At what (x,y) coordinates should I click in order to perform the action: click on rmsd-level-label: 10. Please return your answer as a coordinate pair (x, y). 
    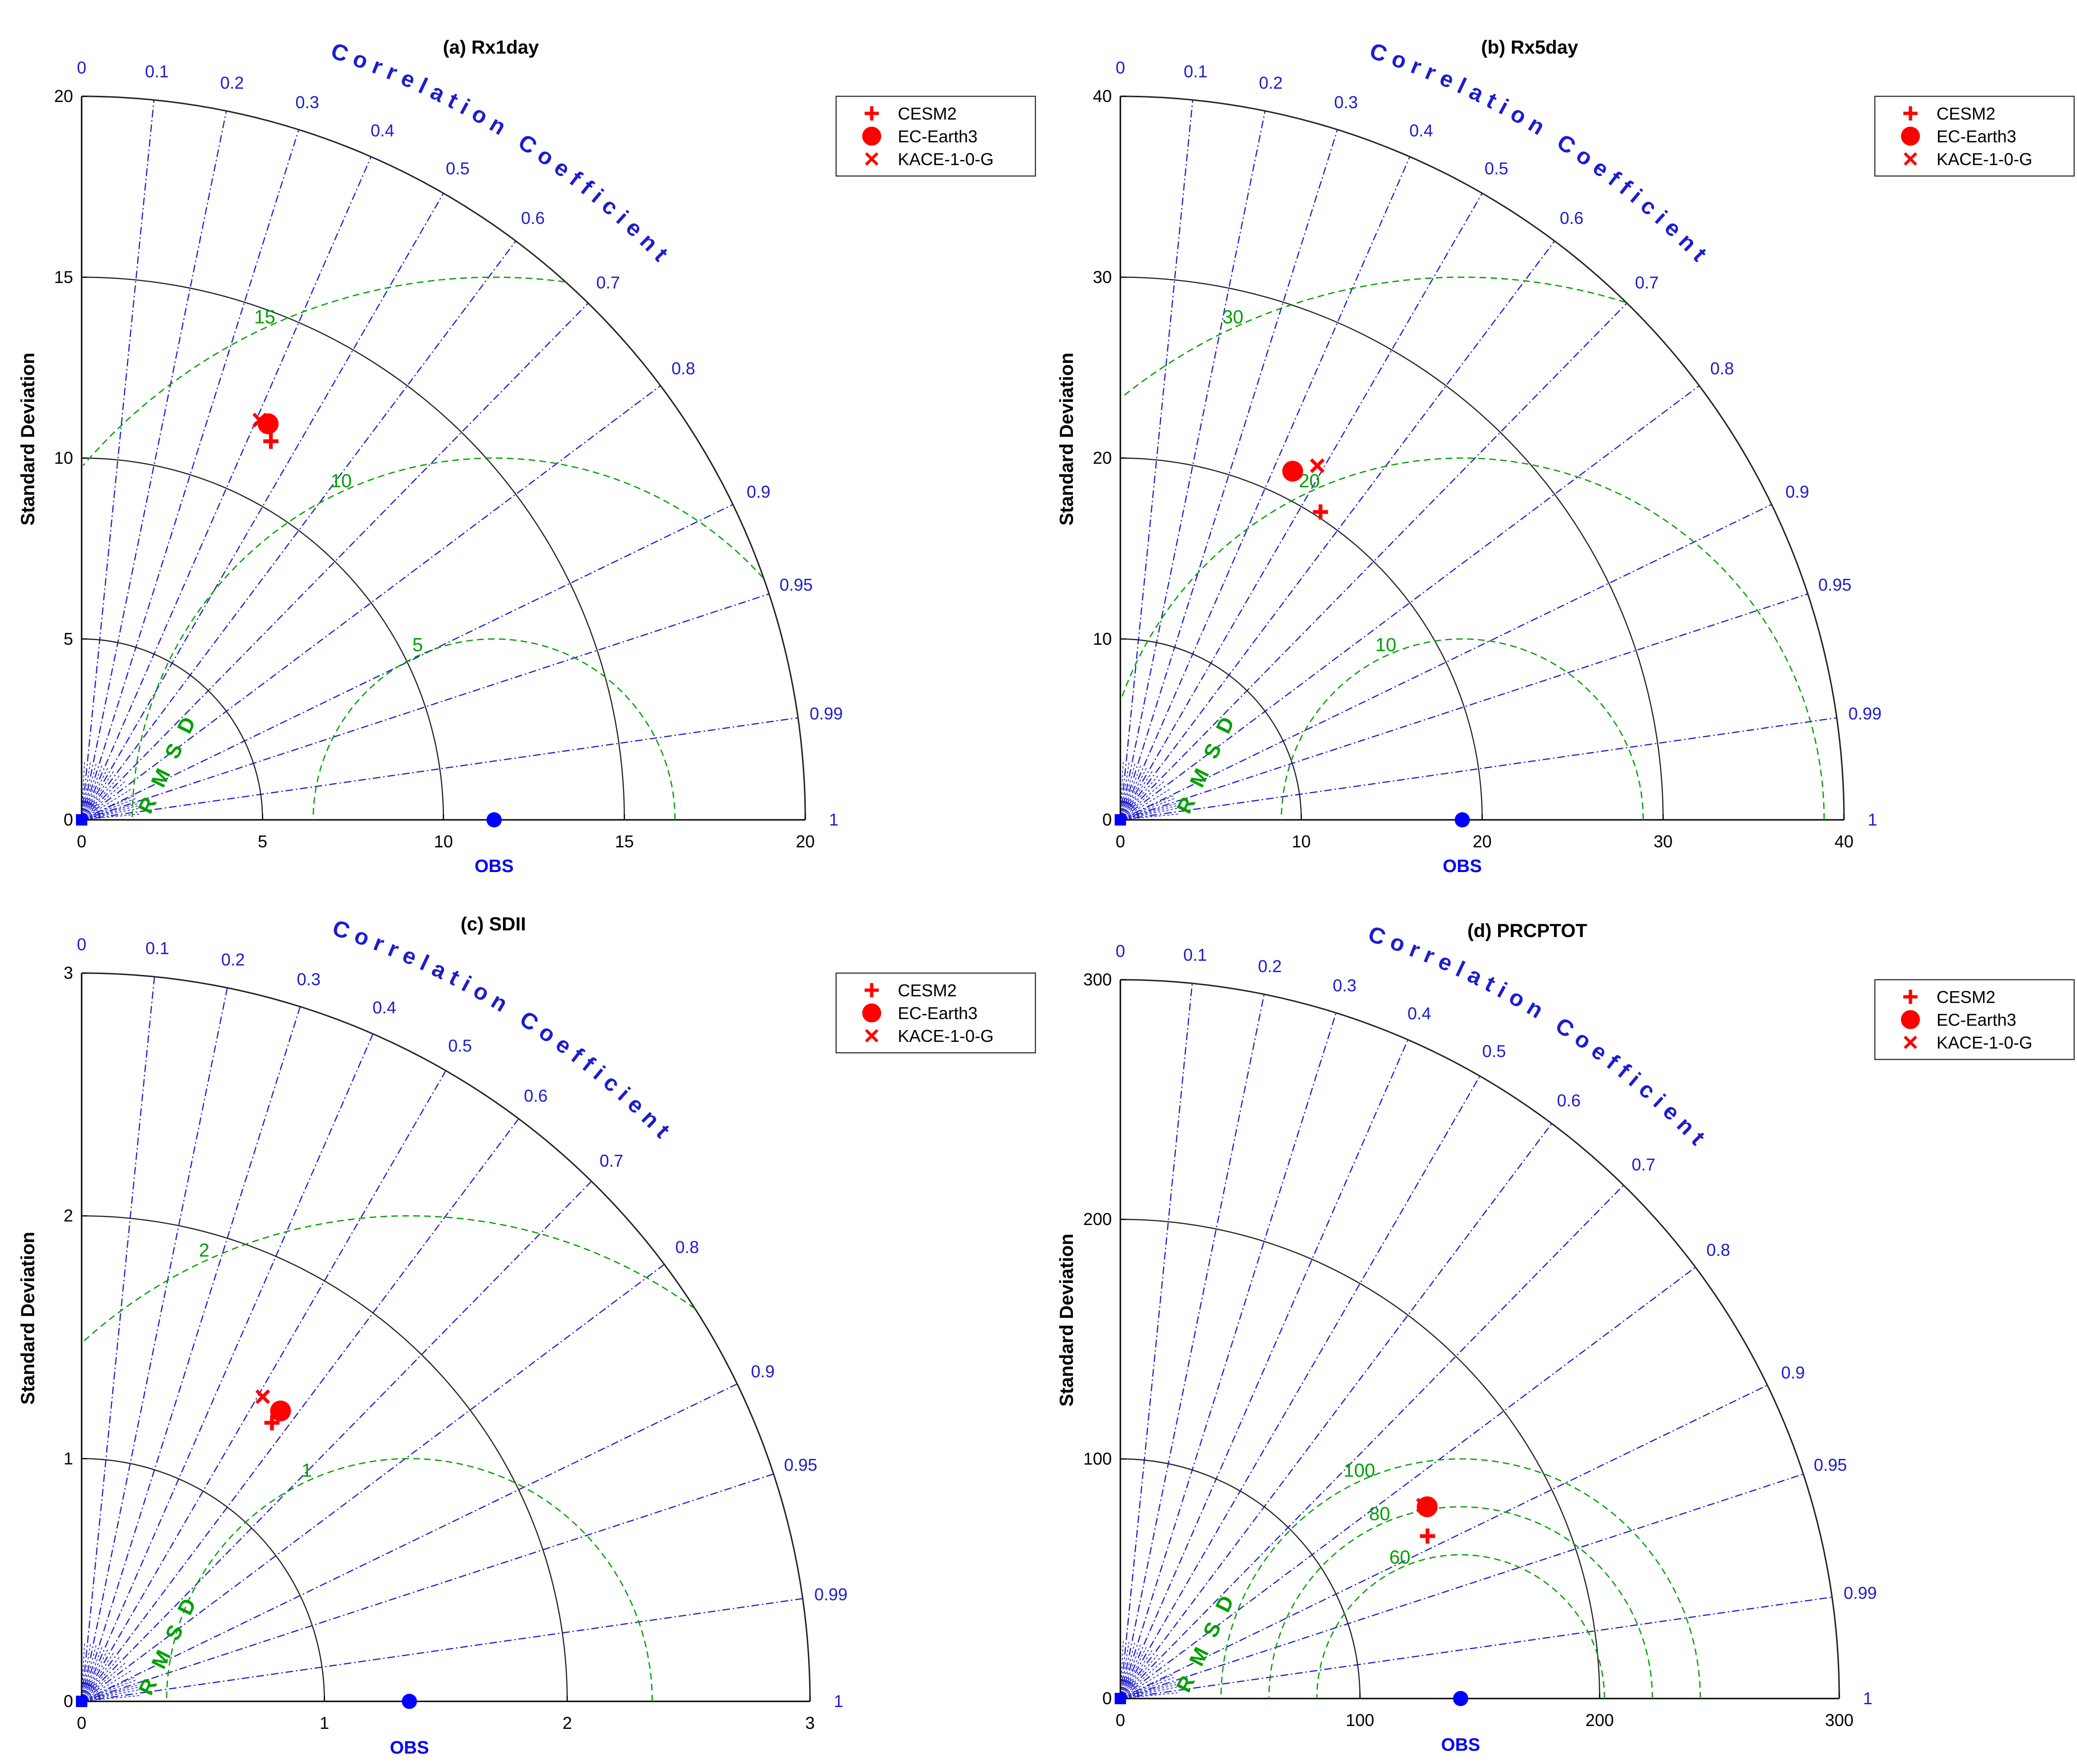
    Looking at the image, I should click on (341, 481).